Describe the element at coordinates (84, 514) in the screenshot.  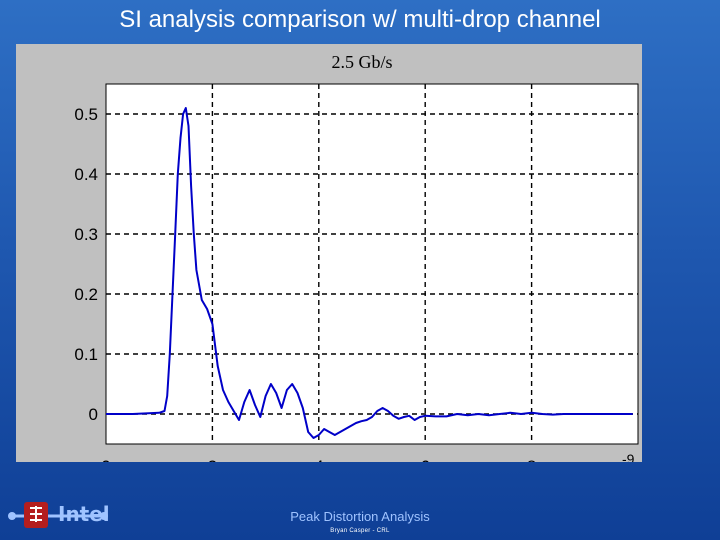
I see `logo-text: Intel` at that location.